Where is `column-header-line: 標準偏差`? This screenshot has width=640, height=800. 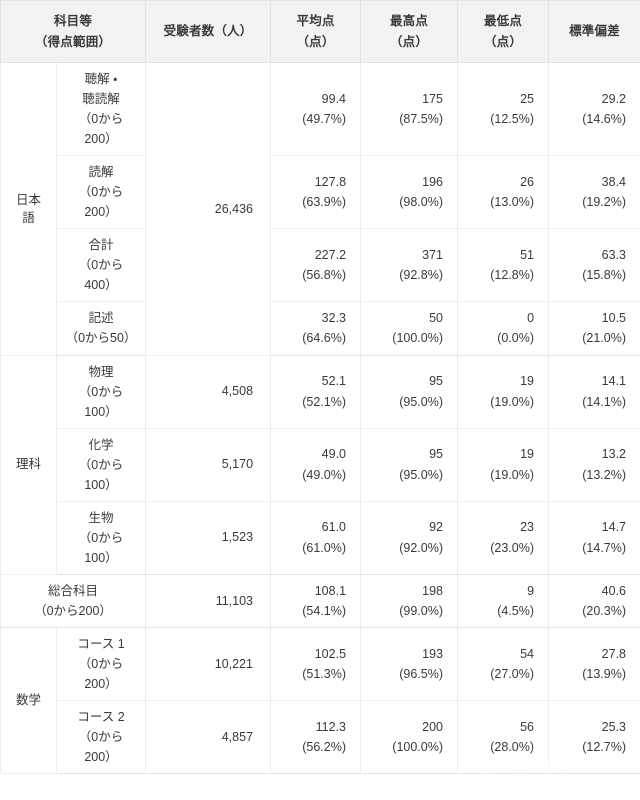 column-header-line: 標準偏差 is located at coordinates (594, 31).